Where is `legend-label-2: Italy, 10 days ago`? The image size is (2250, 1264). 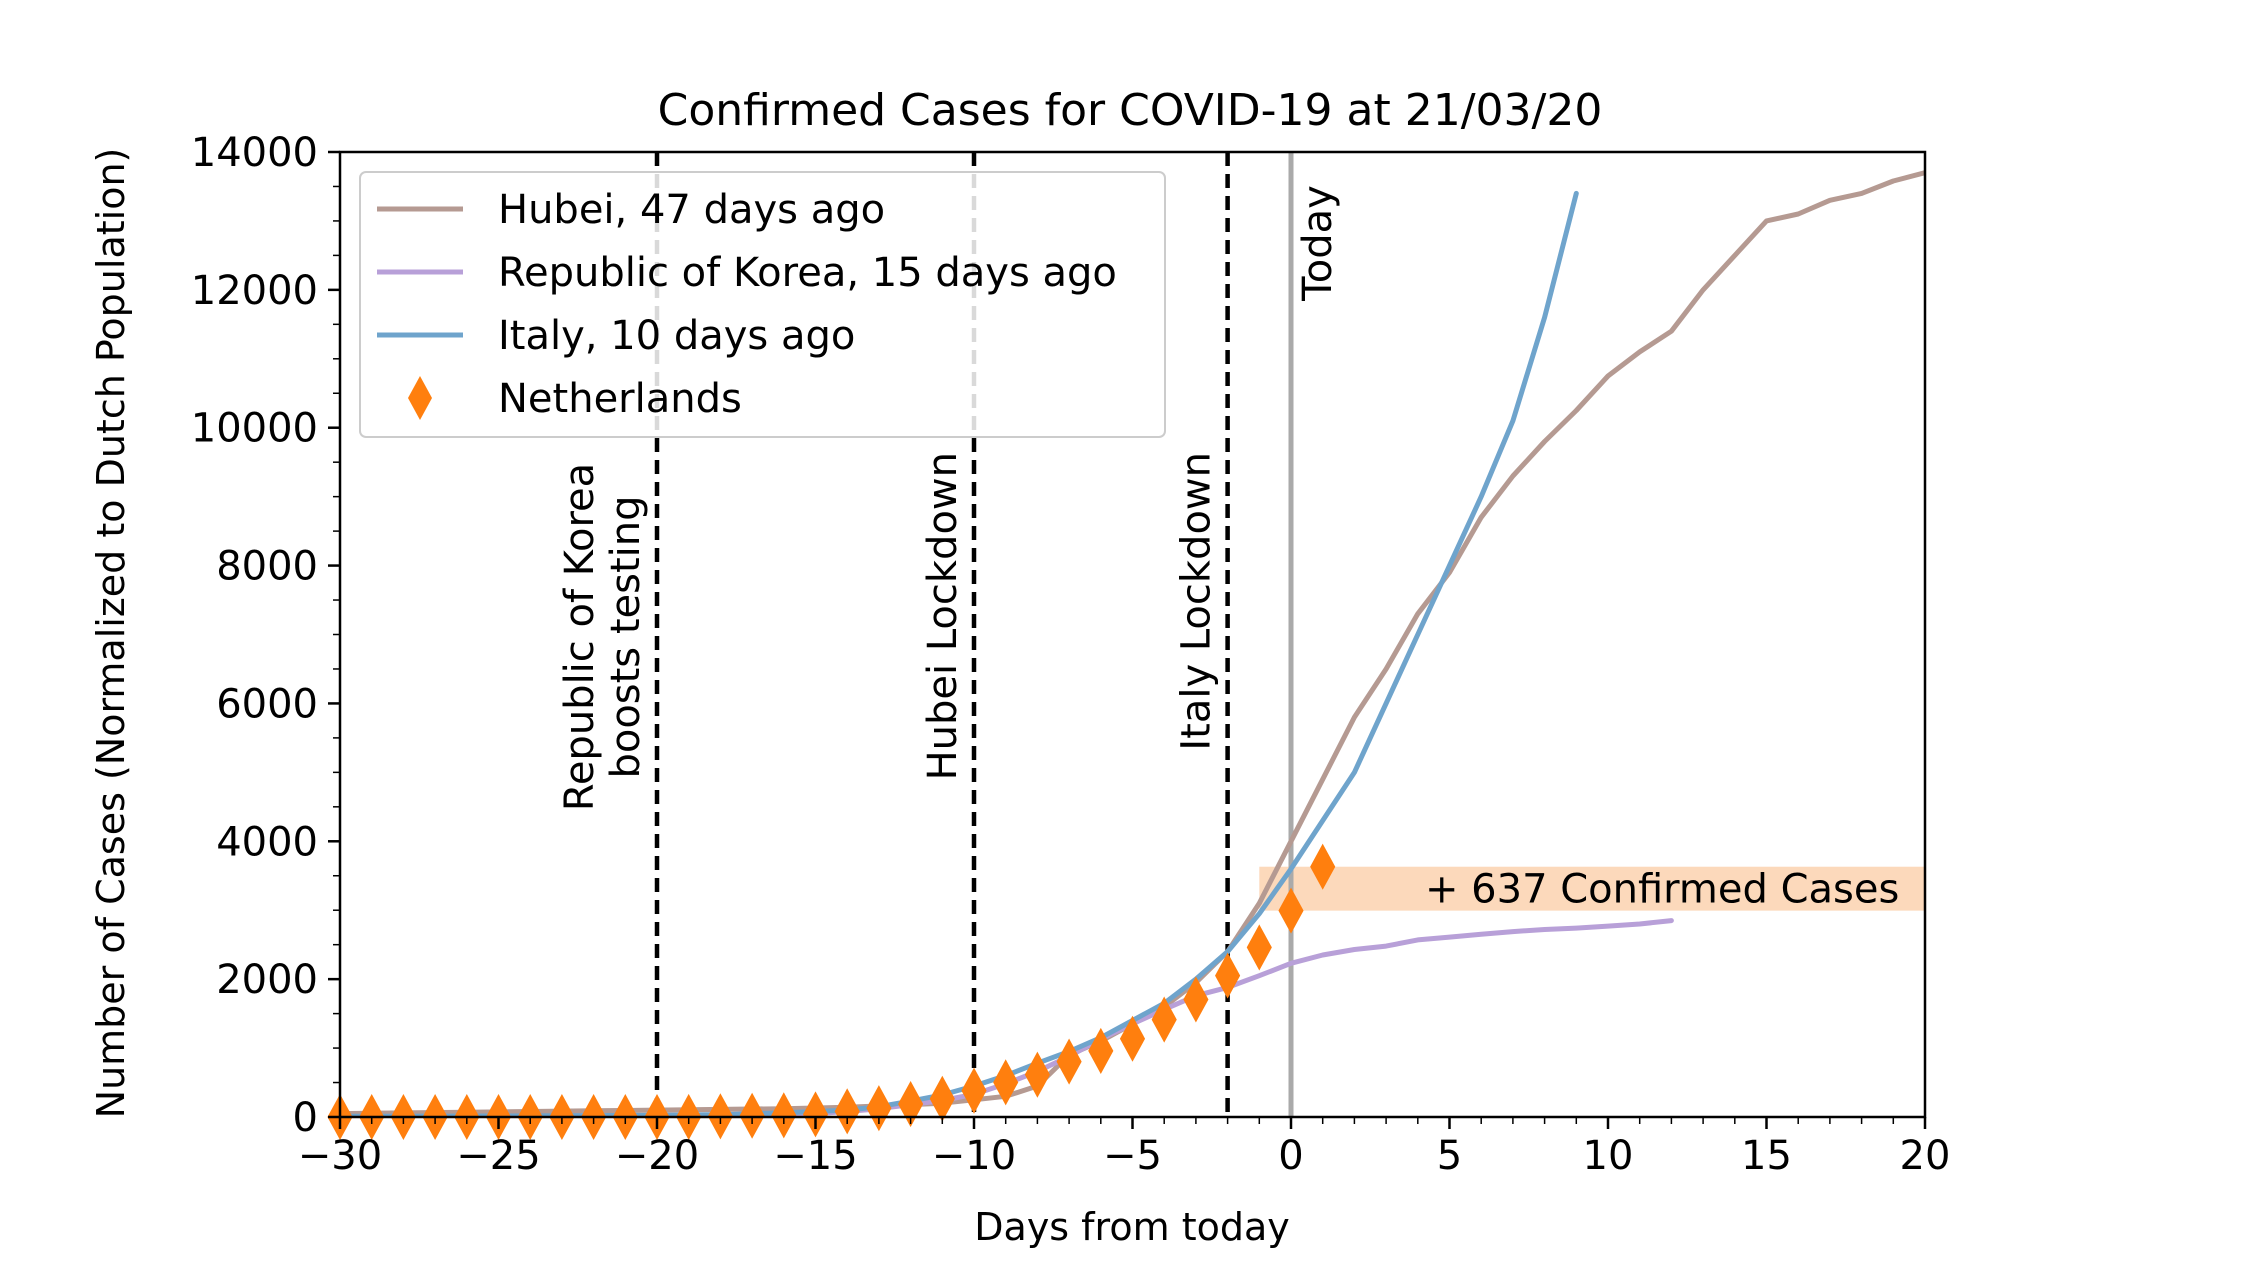 legend-label-2: Italy, 10 days ago is located at coordinates (676, 336).